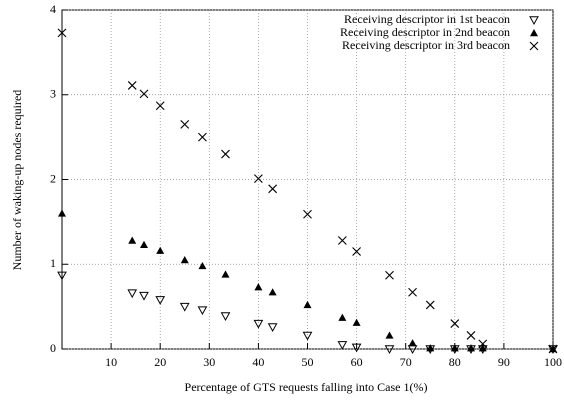 The image size is (564, 400). Describe the element at coordinates (426, 45) in the screenshot. I see `legend-label: Receiving descriptor in 3rd beacon` at that location.